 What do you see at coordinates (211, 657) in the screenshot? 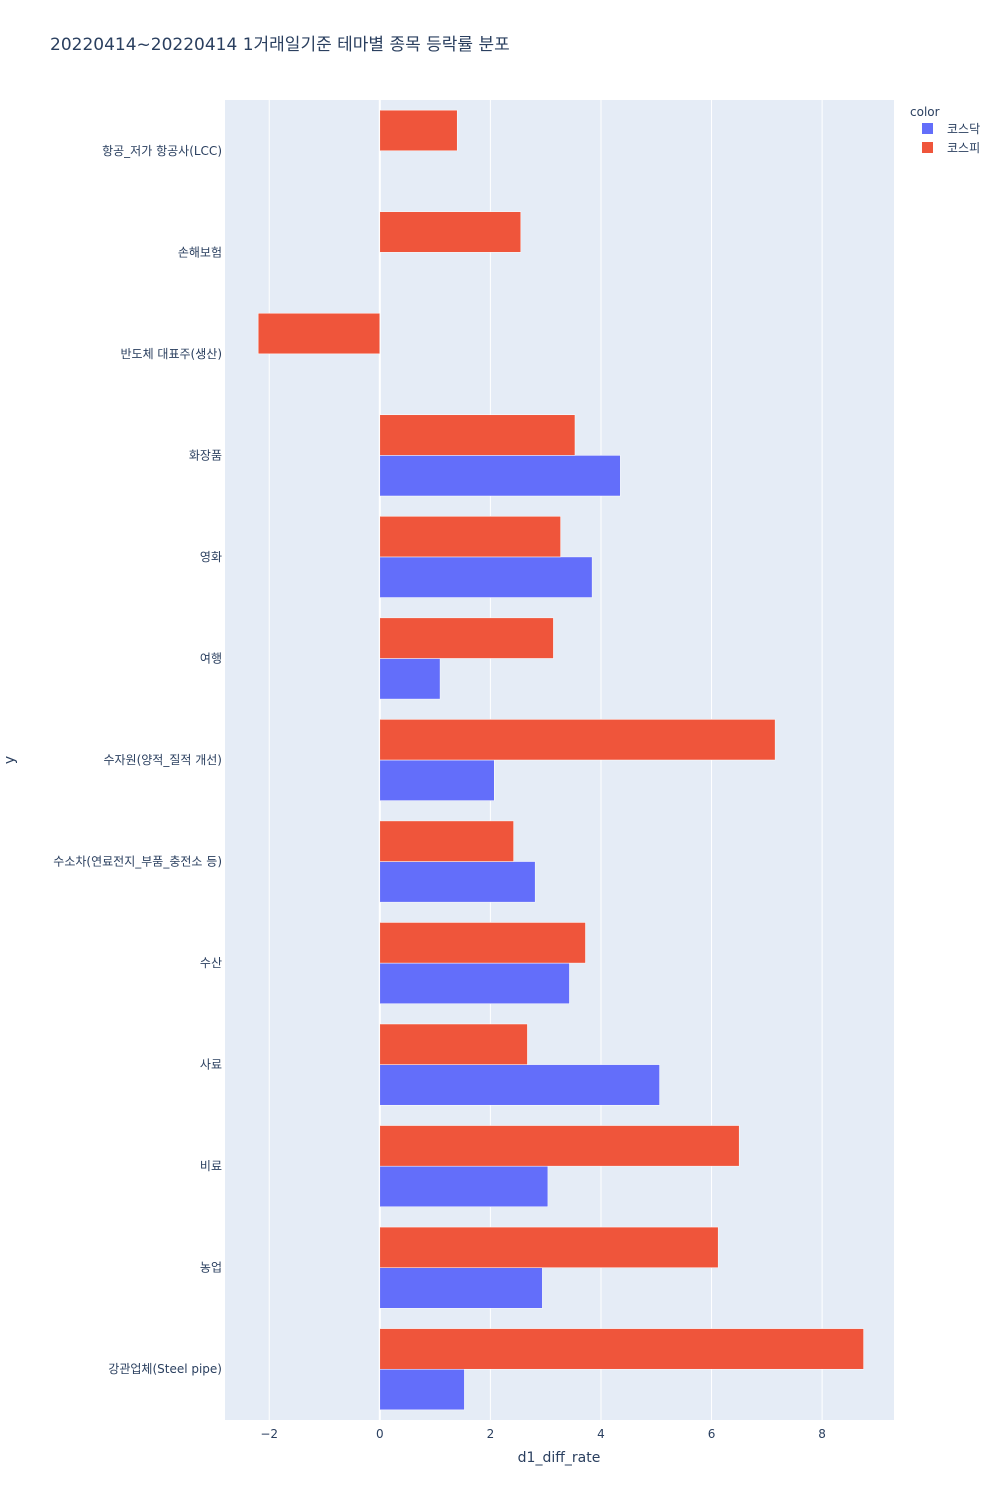
I see `y-tick-label: 여행` at bounding box center [211, 657].